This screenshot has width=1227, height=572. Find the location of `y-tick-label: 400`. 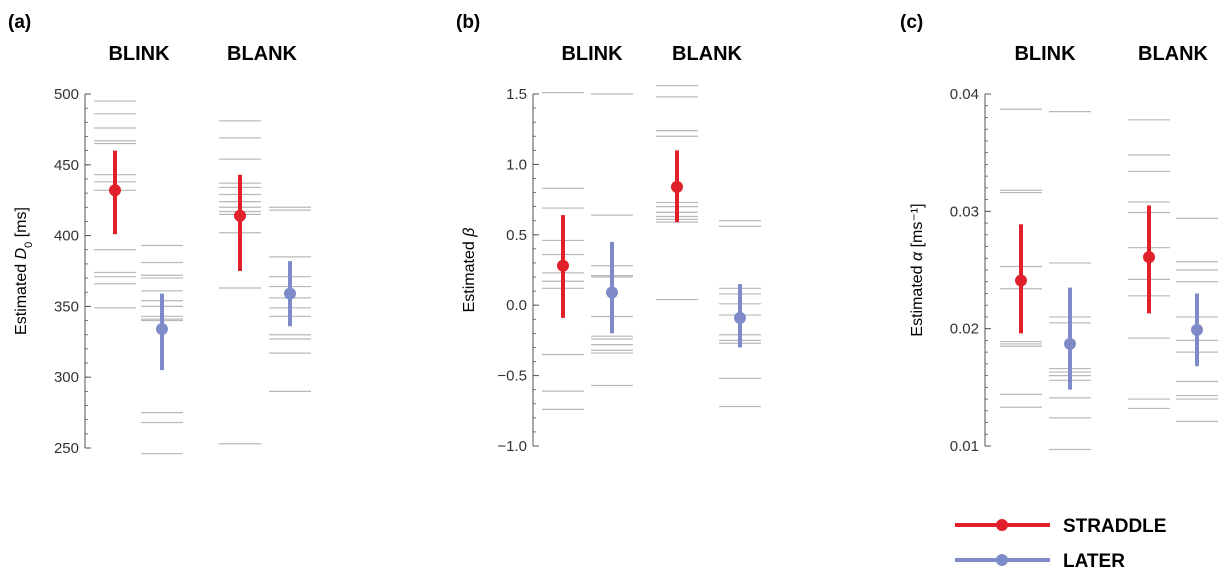

y-tick-label: 400 is located at coordinates (66, 236).